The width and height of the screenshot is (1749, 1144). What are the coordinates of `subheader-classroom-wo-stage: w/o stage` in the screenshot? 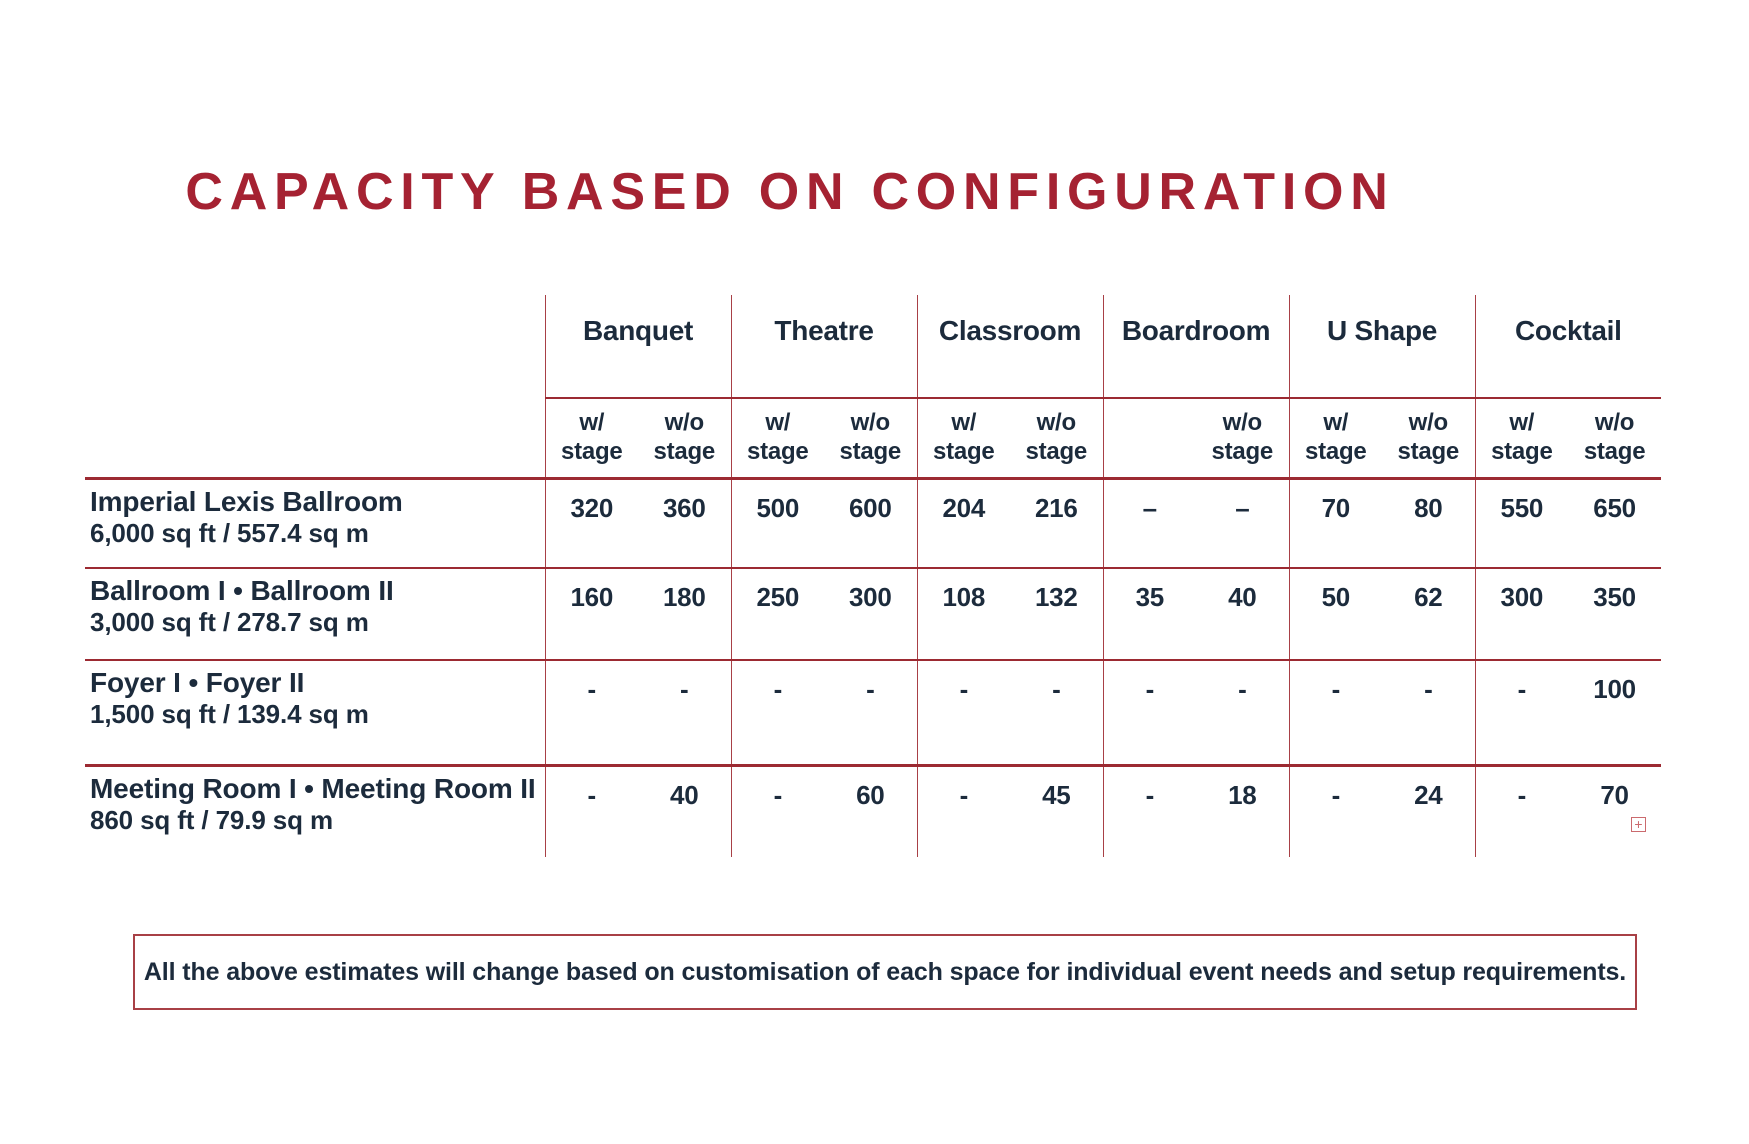 It's located at (1057, 439).